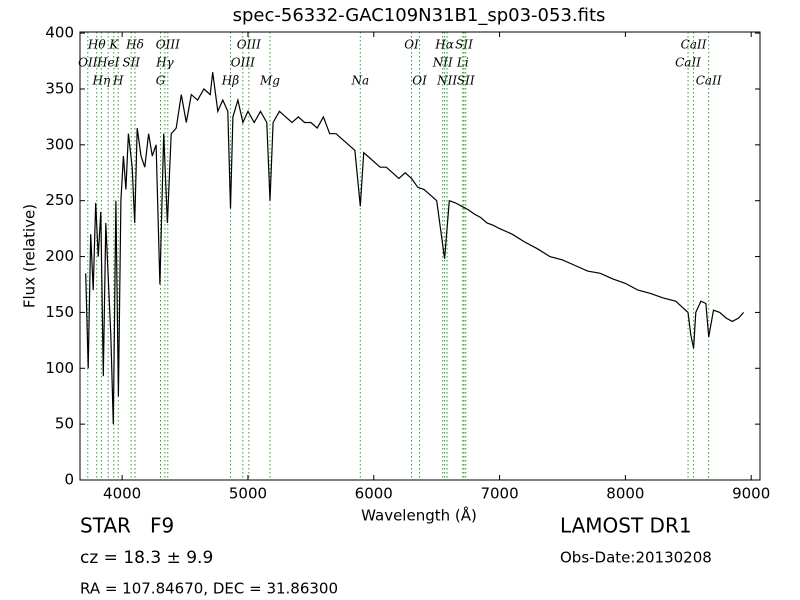  I want to click on spectral-line-label: Na, so click(359, 81).